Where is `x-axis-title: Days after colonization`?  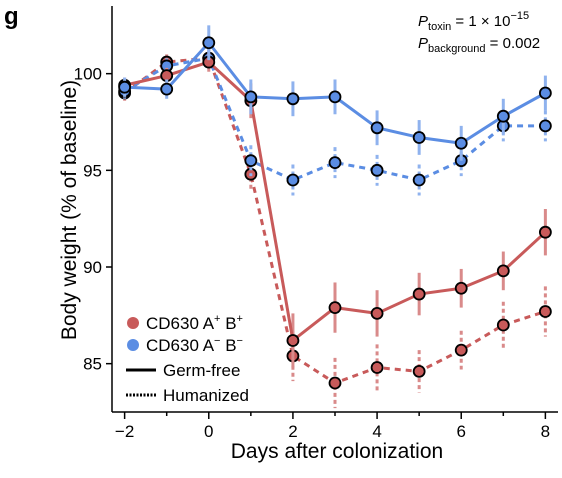
x-axis-title: Days after colonization is located at coordinates (337, 451).